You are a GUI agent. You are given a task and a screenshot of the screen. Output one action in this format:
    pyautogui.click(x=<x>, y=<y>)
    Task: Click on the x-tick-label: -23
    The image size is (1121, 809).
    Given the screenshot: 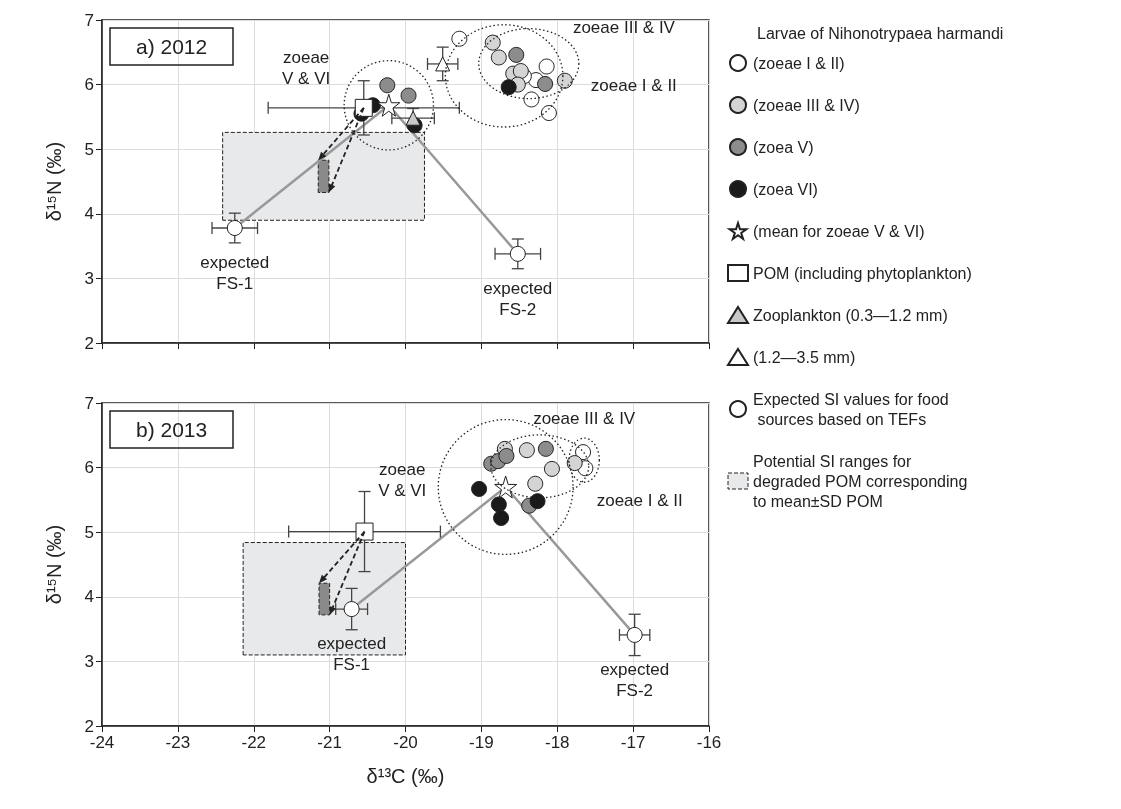 What is the action you would take?
    pyautogui.click(x=178, y=742)
    